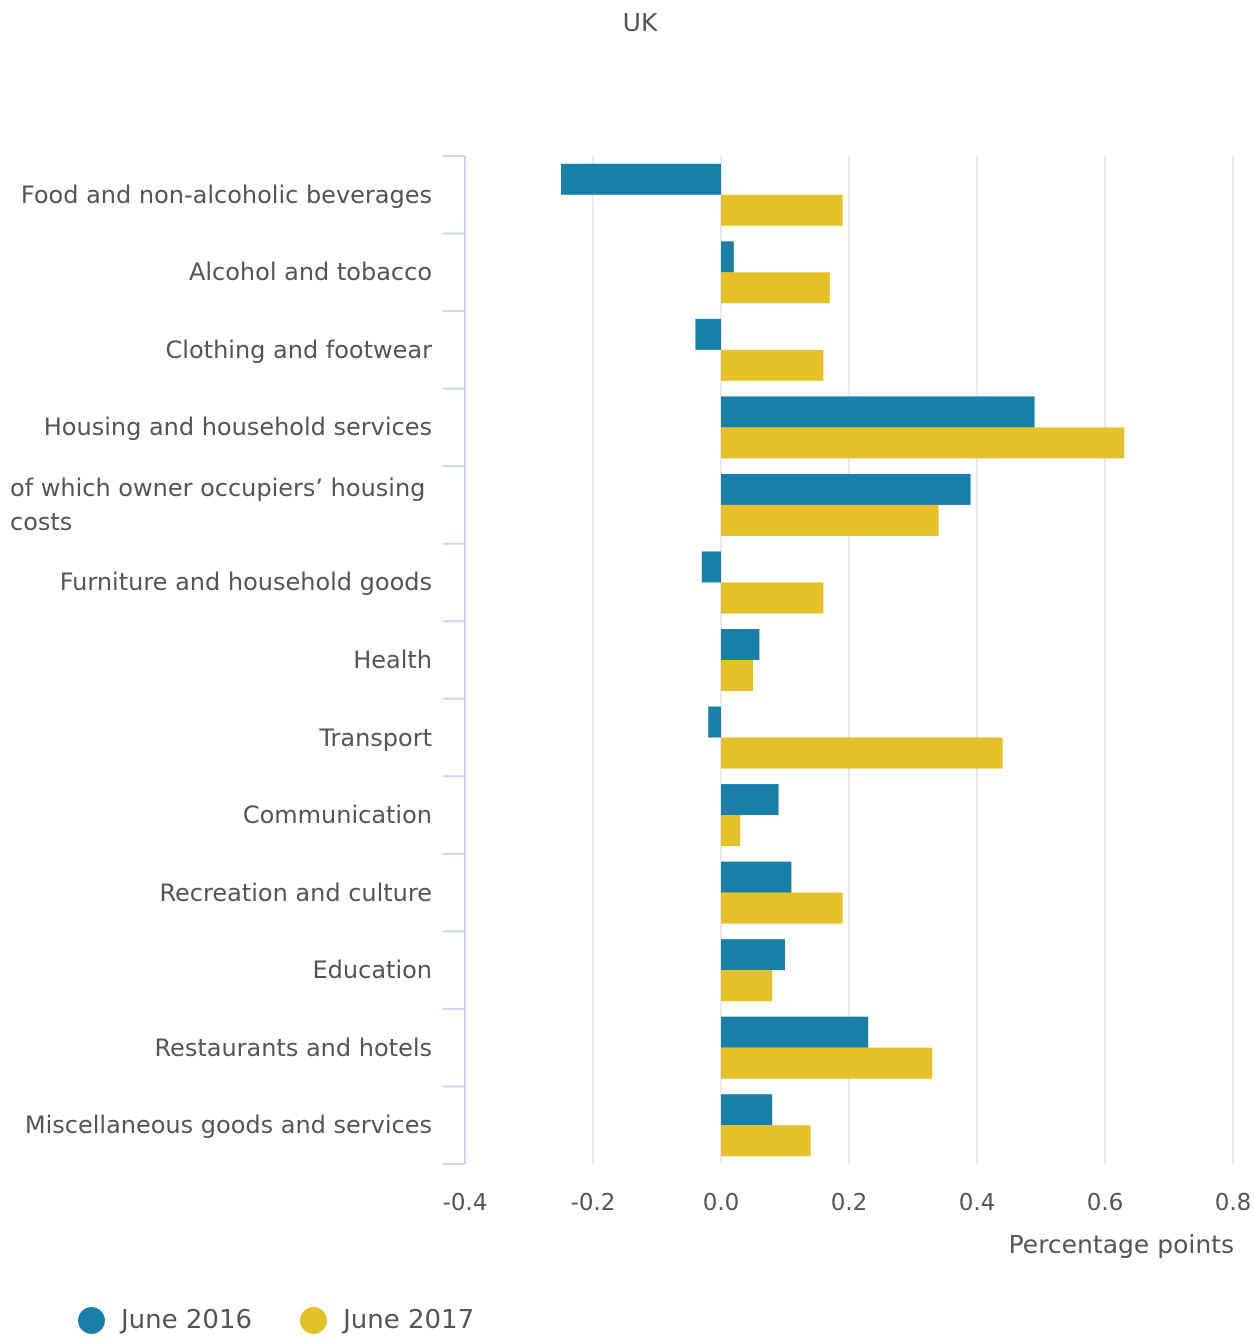 This screenshot has height=1338, width=1254. Describe the element at coordinates (91, 1320) in the screenshot. I see `legend-marker-june-2016` at that location.